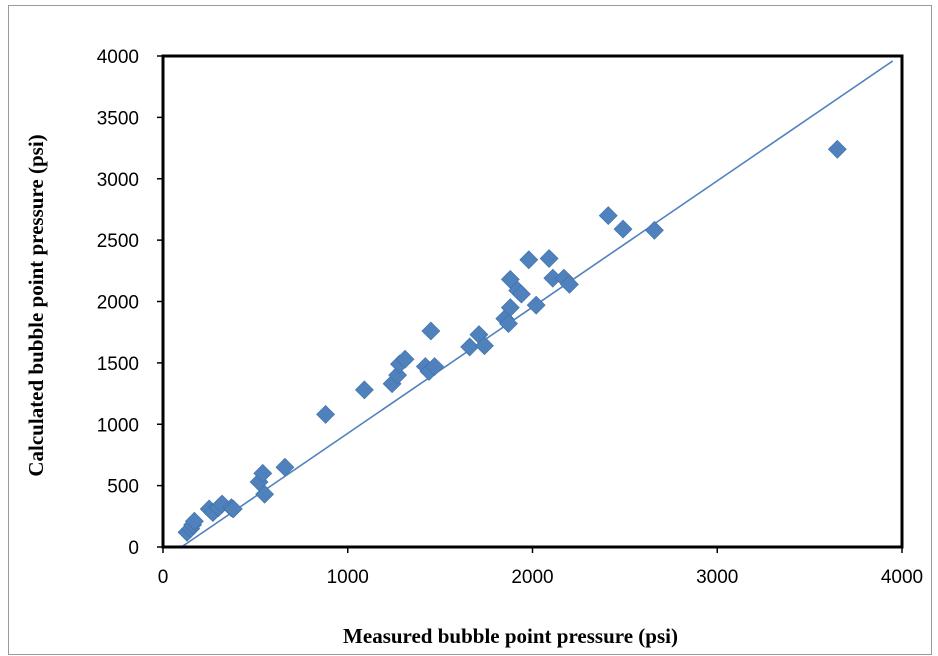 The width and height of the screenshot is (938, 656). What do you see at coordinates (133, 548) in the screenshot?
I see `y-tick-label: 0` at bounding box center [133, 548].